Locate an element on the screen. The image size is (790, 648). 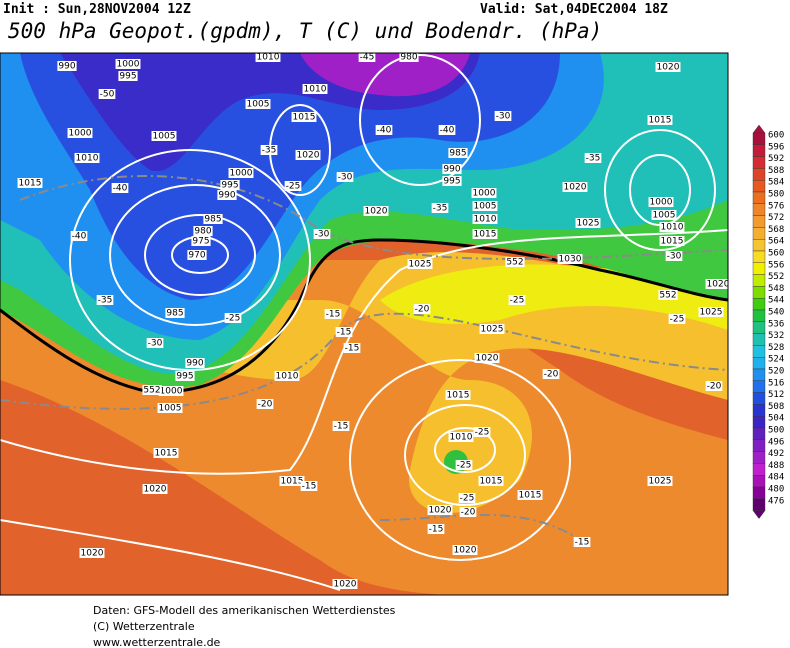
contour-label: 1000 is located at coordinates (241, 174).